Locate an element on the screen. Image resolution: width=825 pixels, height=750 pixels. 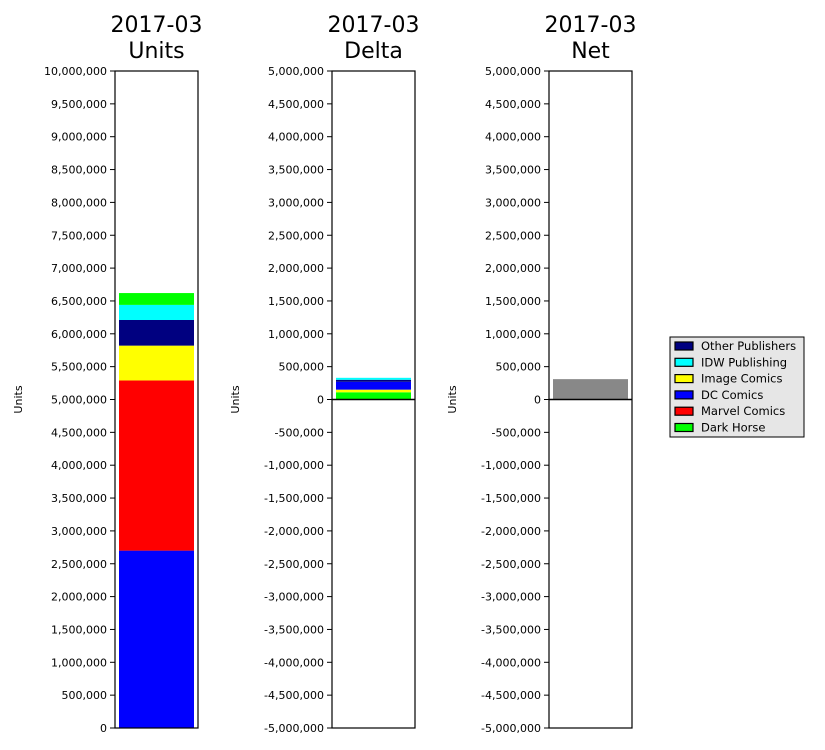
legend-label-idw-publishing: IDW Publishing is located at coordinates (744, 362).